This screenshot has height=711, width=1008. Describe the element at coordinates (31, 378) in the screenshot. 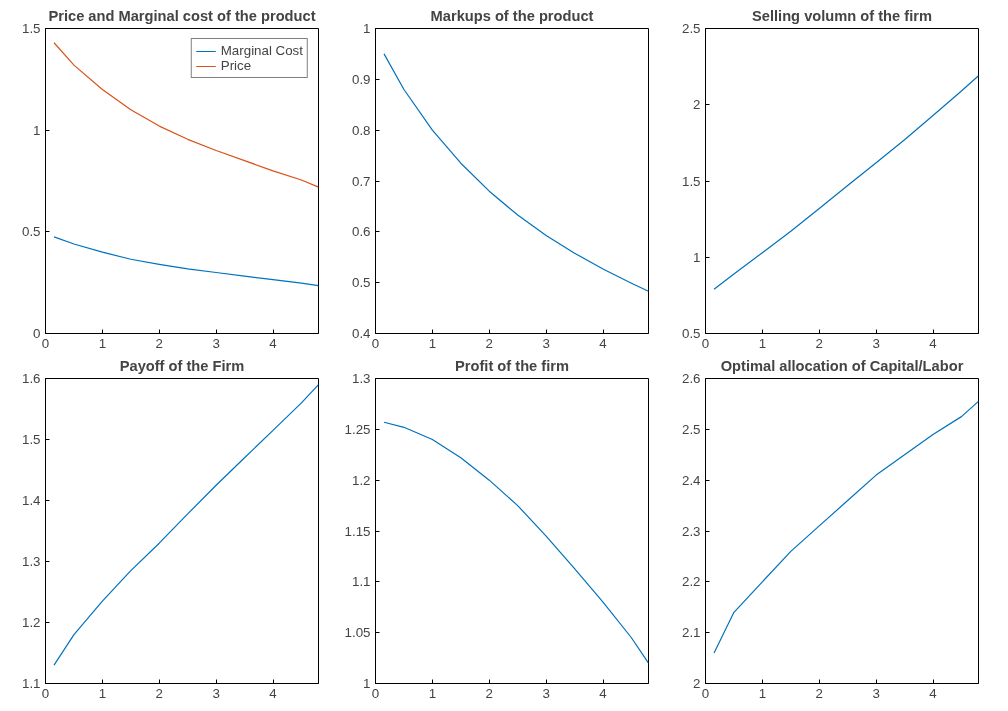

I see `y-tick-label: 1.6` at that location.